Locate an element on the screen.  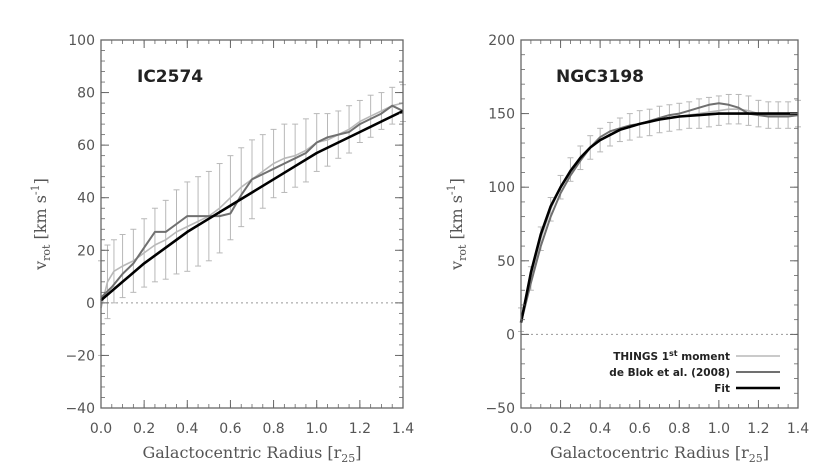
y-tick-label: 50 is located at coordinates (506, 262).